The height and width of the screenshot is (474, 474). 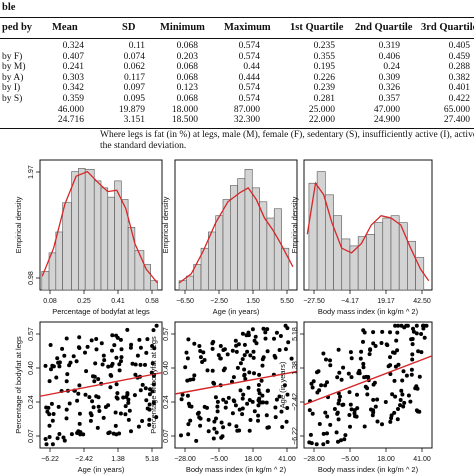 I want to click on table-cell: 0.24, so click(x=391, y=67).